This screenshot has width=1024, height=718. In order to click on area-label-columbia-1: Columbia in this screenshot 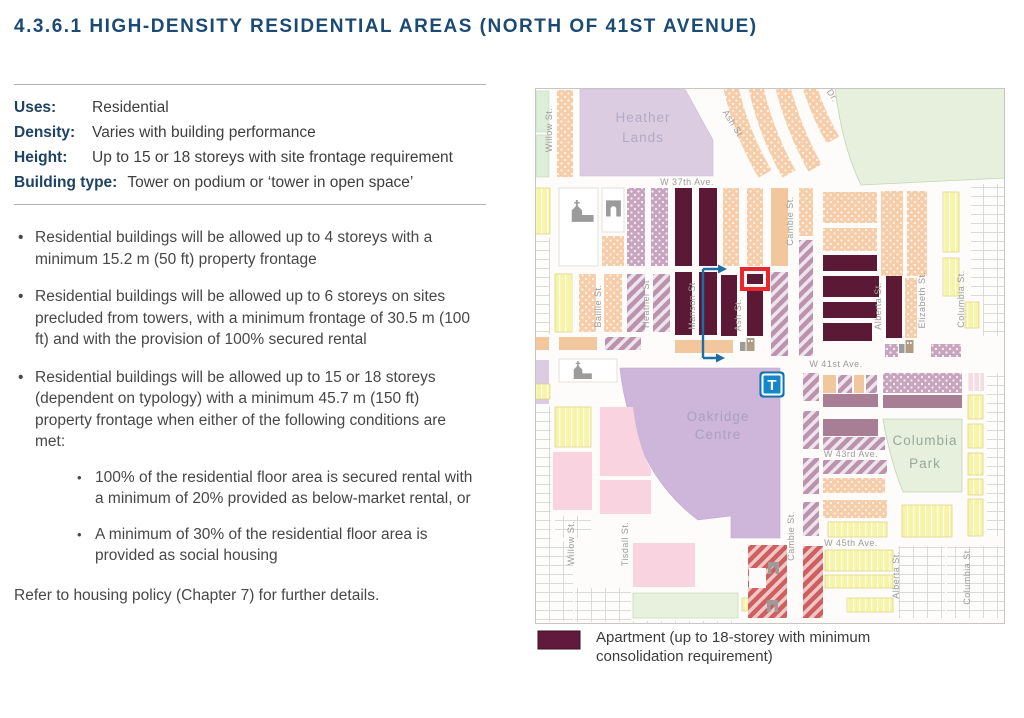, I will do `click(924, 440)`.